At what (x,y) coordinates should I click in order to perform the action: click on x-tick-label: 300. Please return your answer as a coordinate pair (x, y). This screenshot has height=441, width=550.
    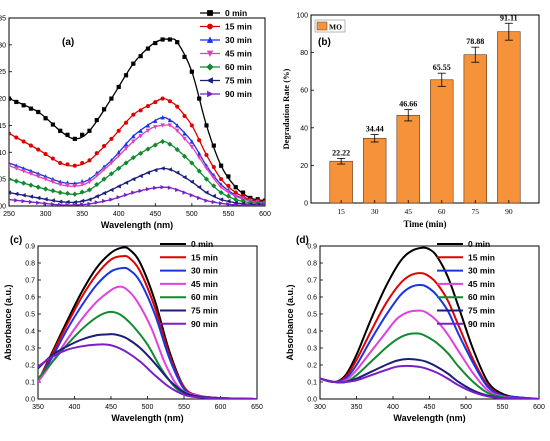
    Looking at the image, I should click on (320, 407).